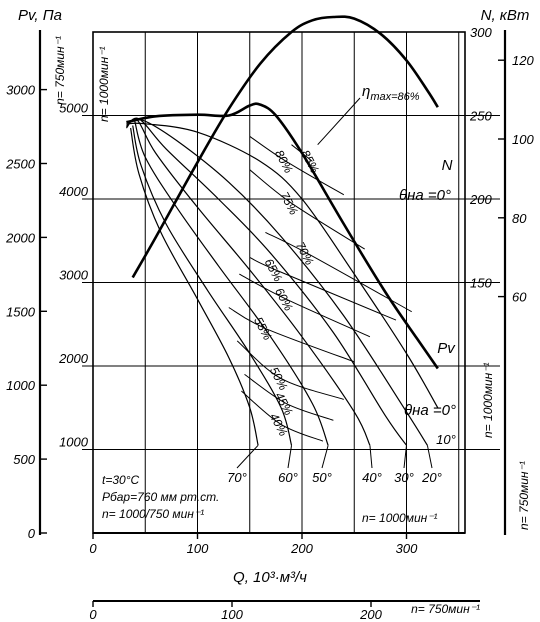  Describe the element at coordinates (301, 548) in the screenshot. I see `x-tick-label: 200` at that location.